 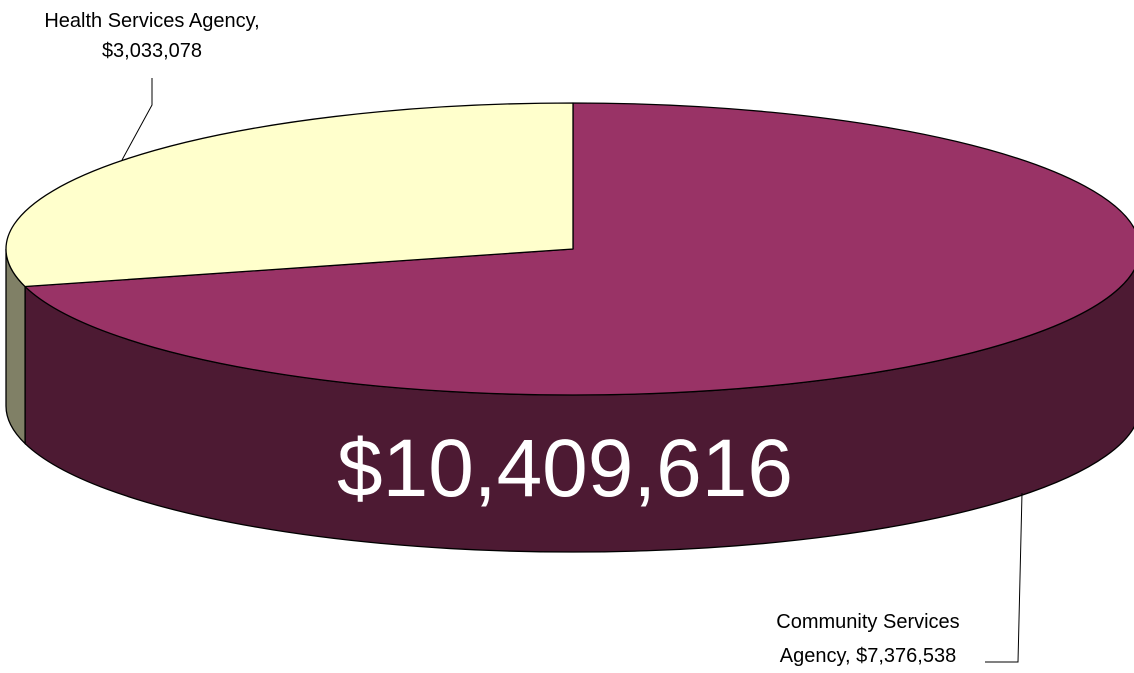 What do you see at coordinates (289, 195) in the screenshot?
I see `pie-slice-health-services-agency` at bounding box center [289, 195].